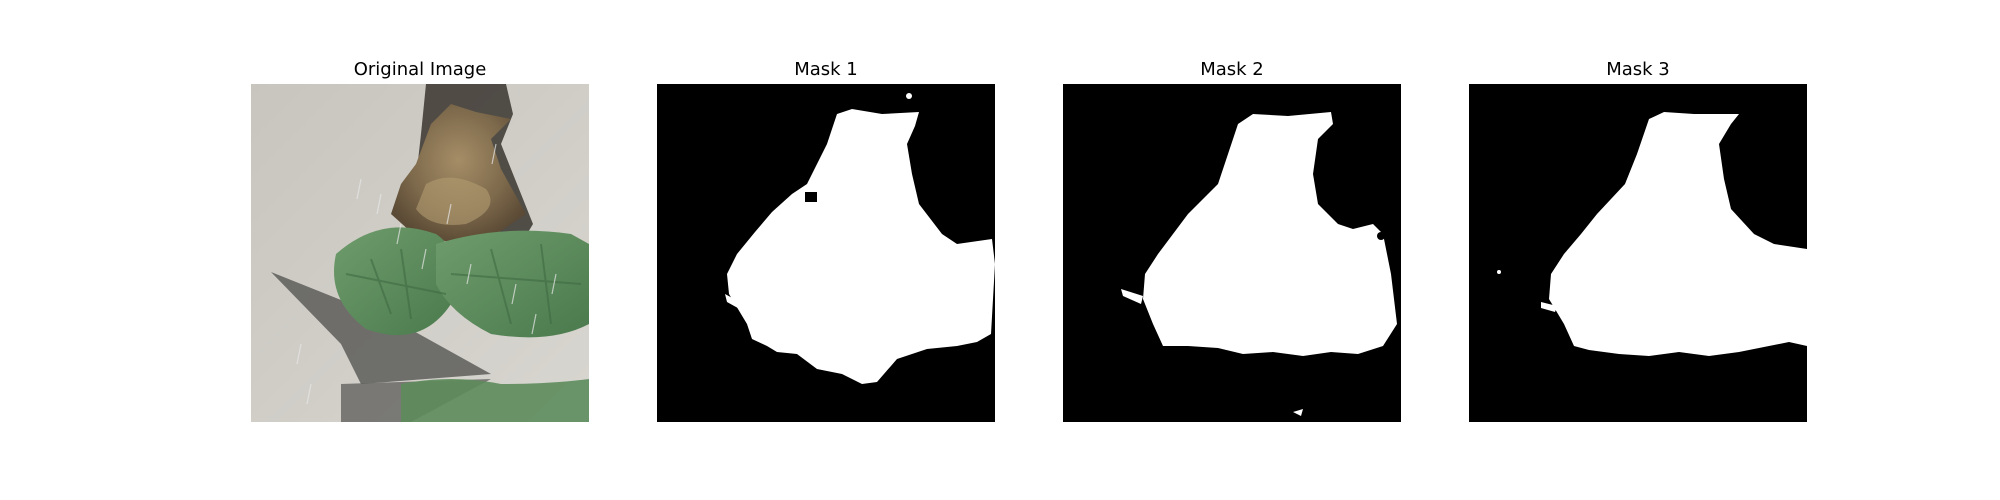  What do you see at coordinates (1638, 69) in the screenshot?
I see `mask-3-title: Mask 3` at bounding box center [1638, 69].